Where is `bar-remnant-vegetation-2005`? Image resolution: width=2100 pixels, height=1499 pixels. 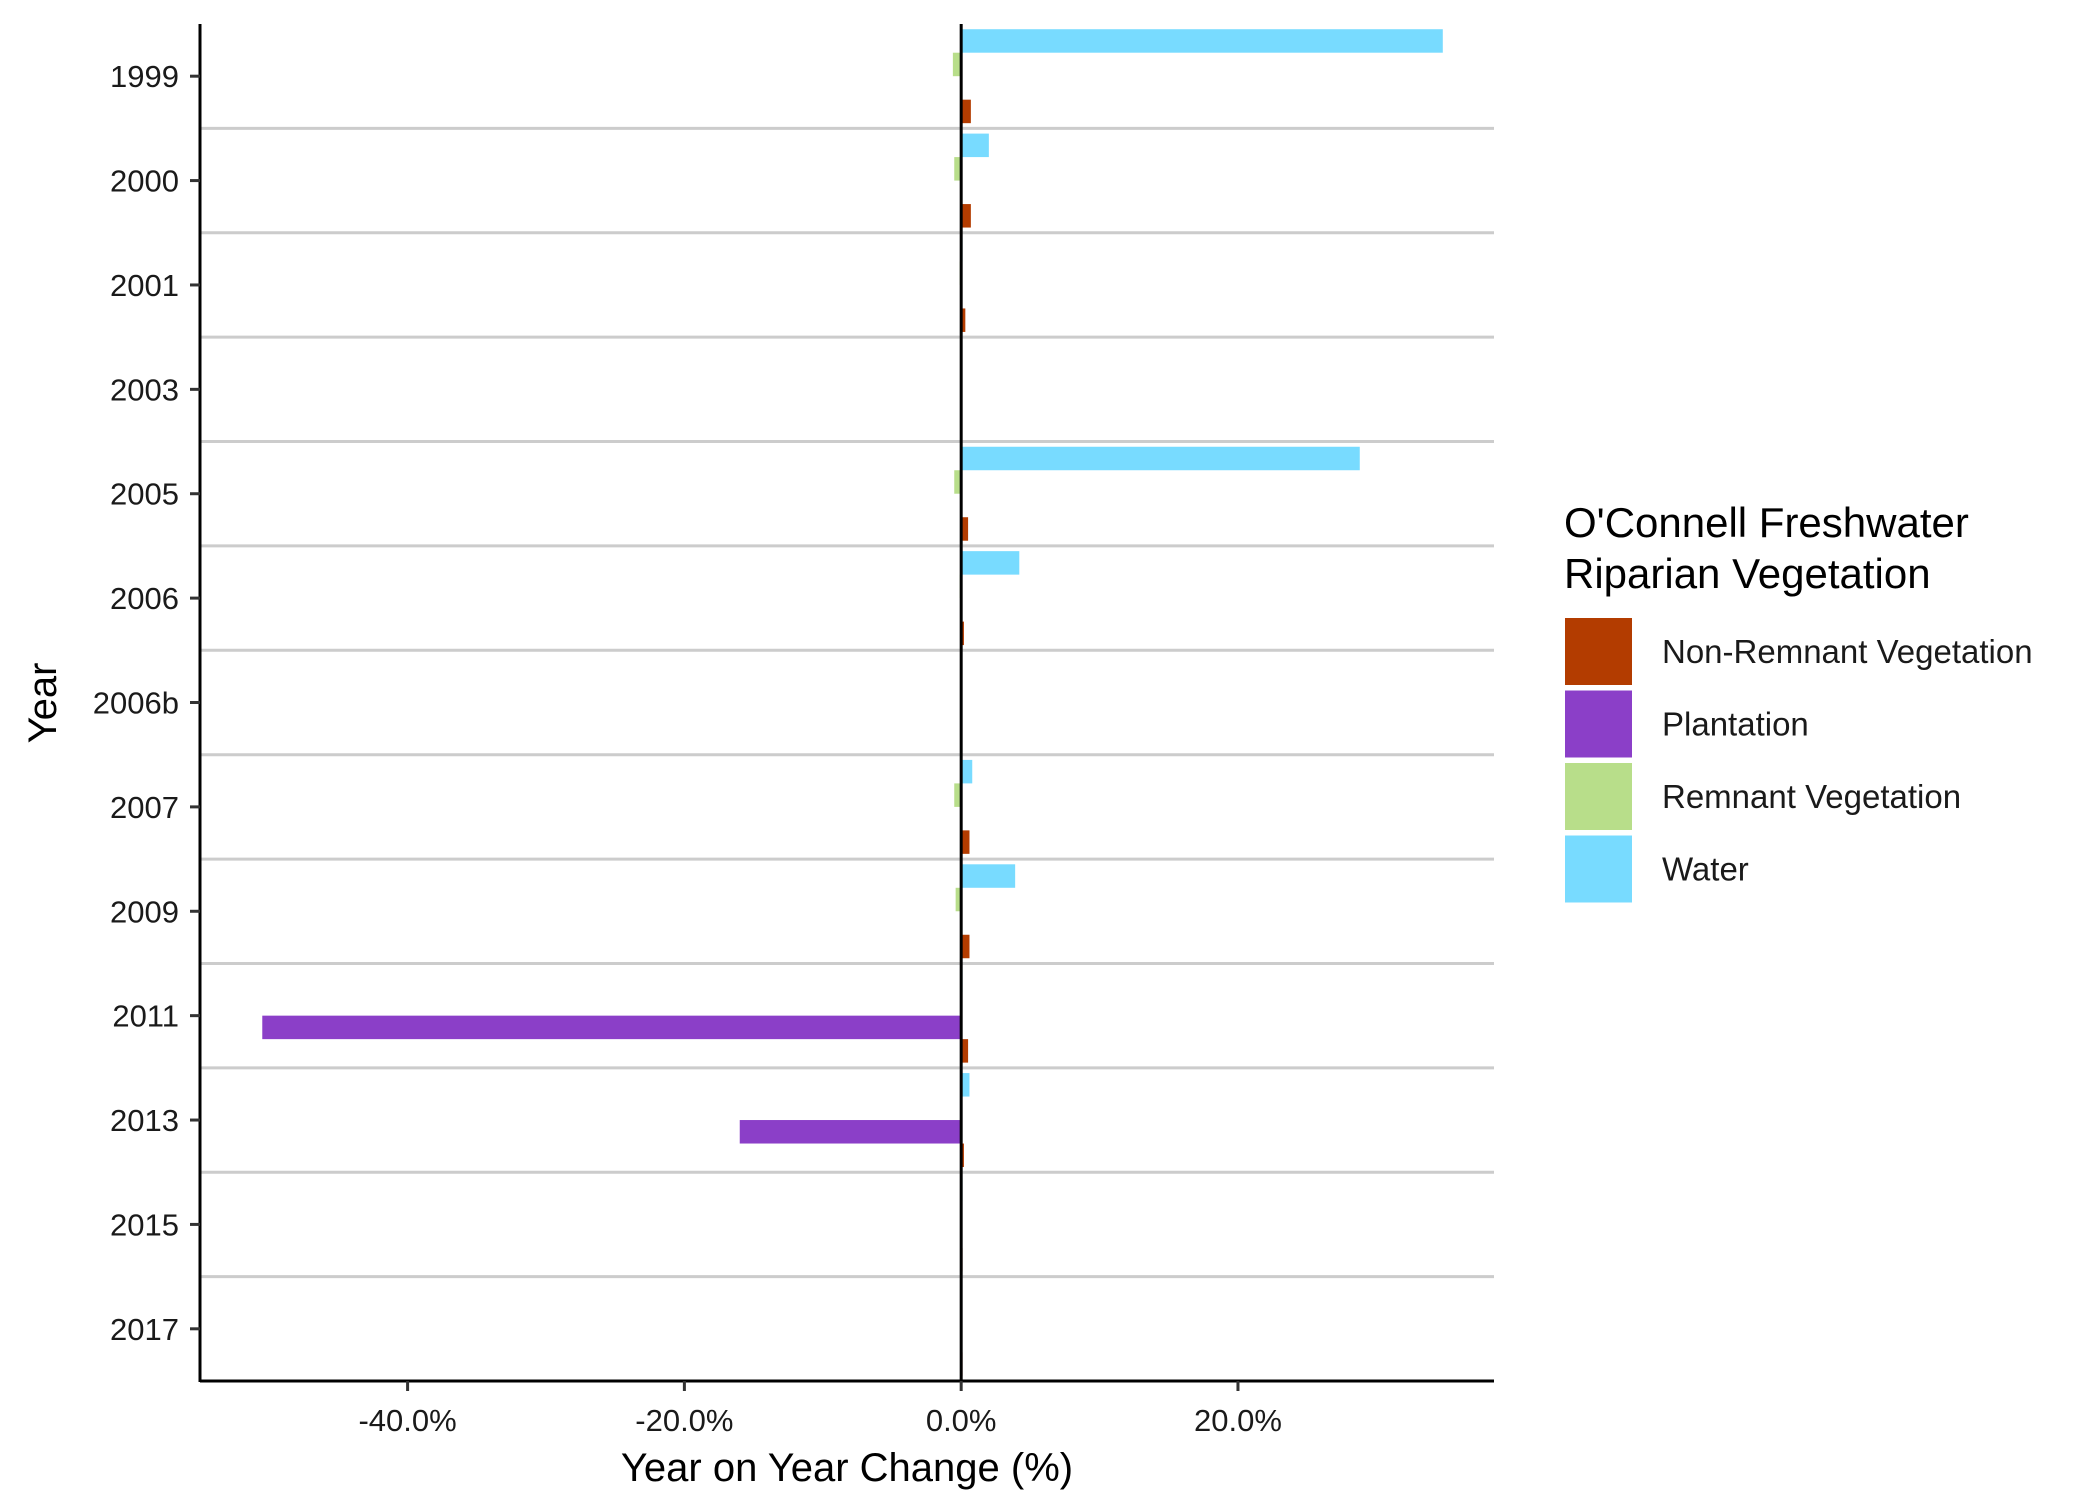
bar-remnant-vegetation-2005 is located at coordinates (958, 482).